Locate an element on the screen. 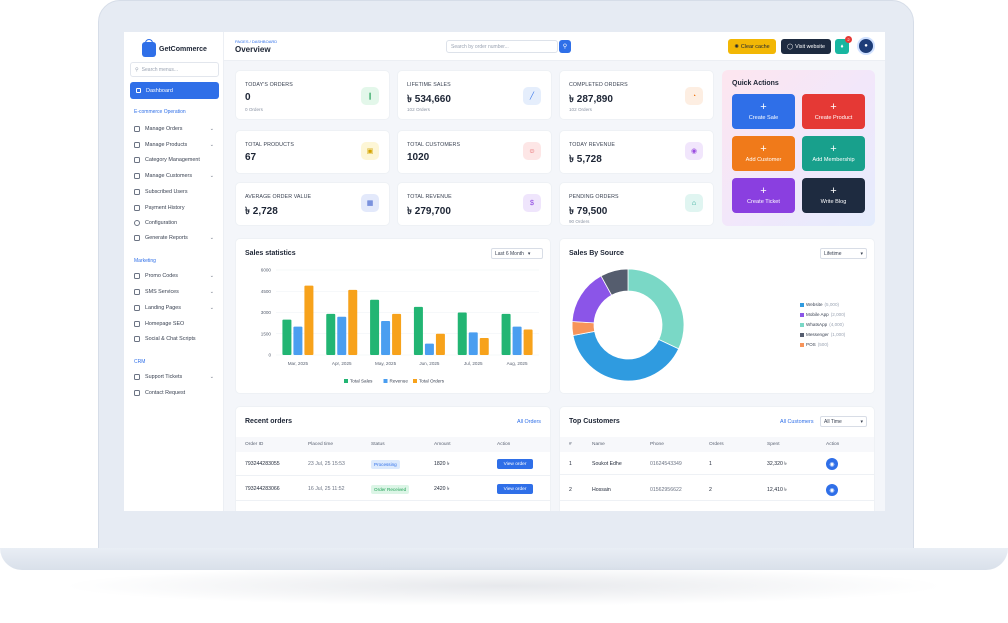 This screenshot has height=623, width=1008. sidebar-item-homepage-seo: Homepage SEO is located at coordinates (176, 324).